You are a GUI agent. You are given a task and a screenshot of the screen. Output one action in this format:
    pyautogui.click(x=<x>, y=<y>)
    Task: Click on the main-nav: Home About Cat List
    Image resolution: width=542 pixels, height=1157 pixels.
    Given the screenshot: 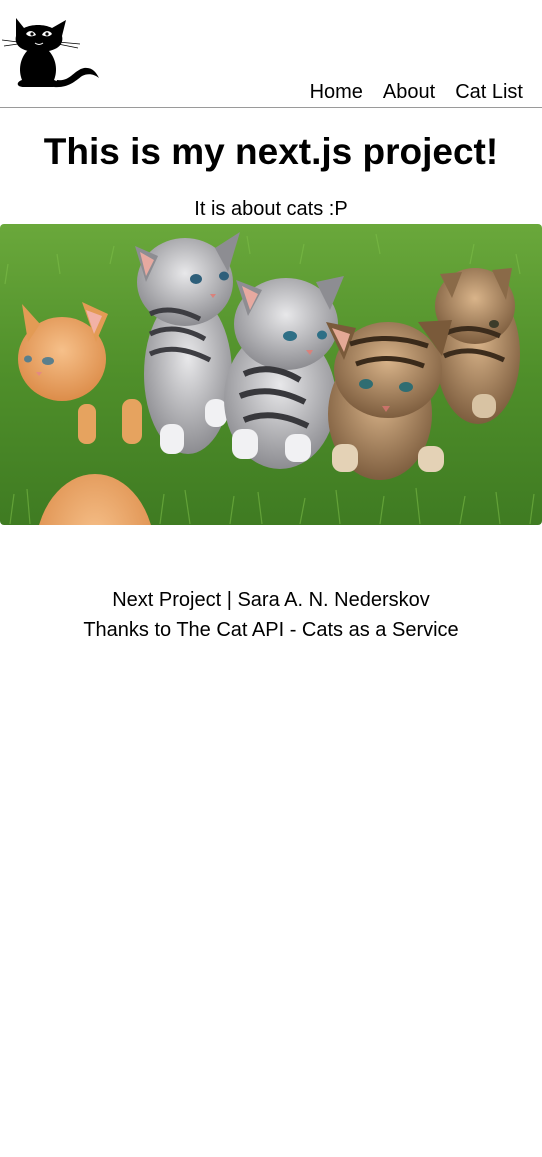 What is the action you would take?
    pyautogui.click(x=416, y=92)
    